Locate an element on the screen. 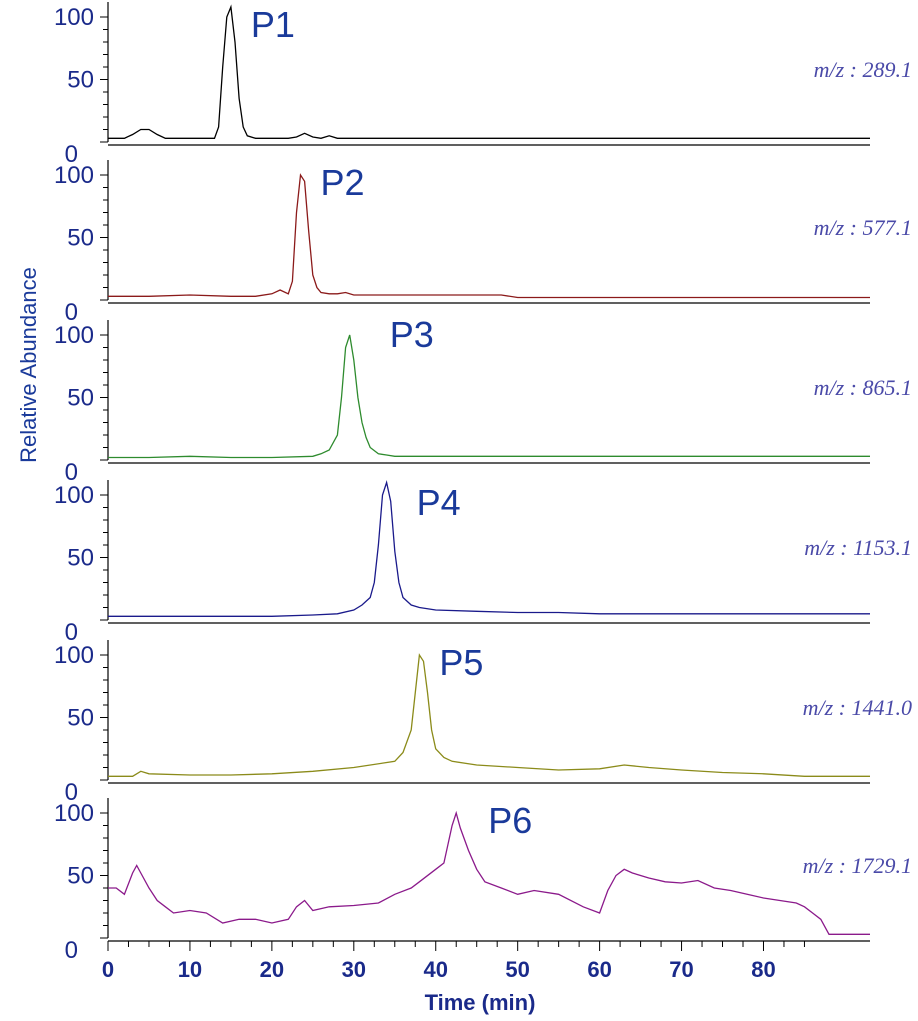  peak-label-p3: P3 is located at coordinates (412, 334).